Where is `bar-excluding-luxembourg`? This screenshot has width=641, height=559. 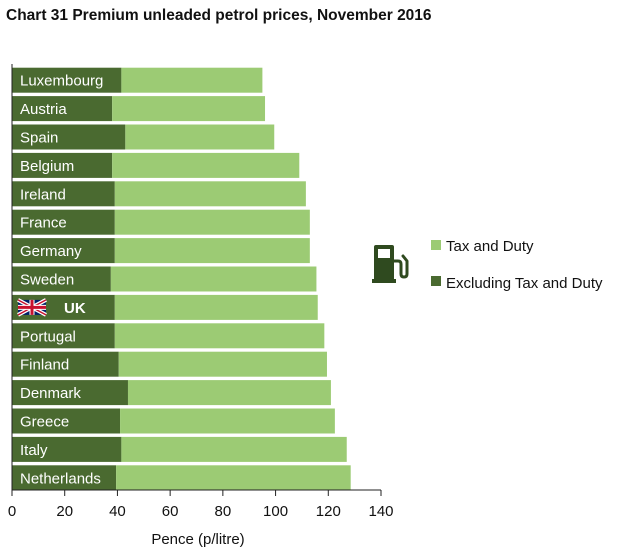 bar-excluding-luxembourg is located at coordinates (67, 80).